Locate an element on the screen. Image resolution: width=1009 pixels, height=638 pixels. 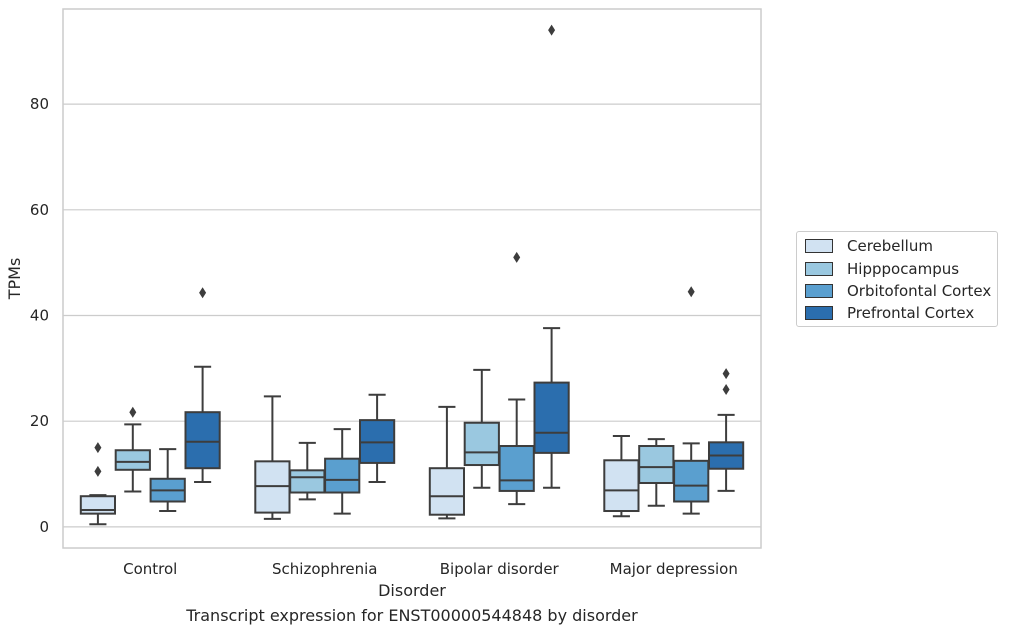
y-tick-label: 20 is located at coordinates (39, 421).